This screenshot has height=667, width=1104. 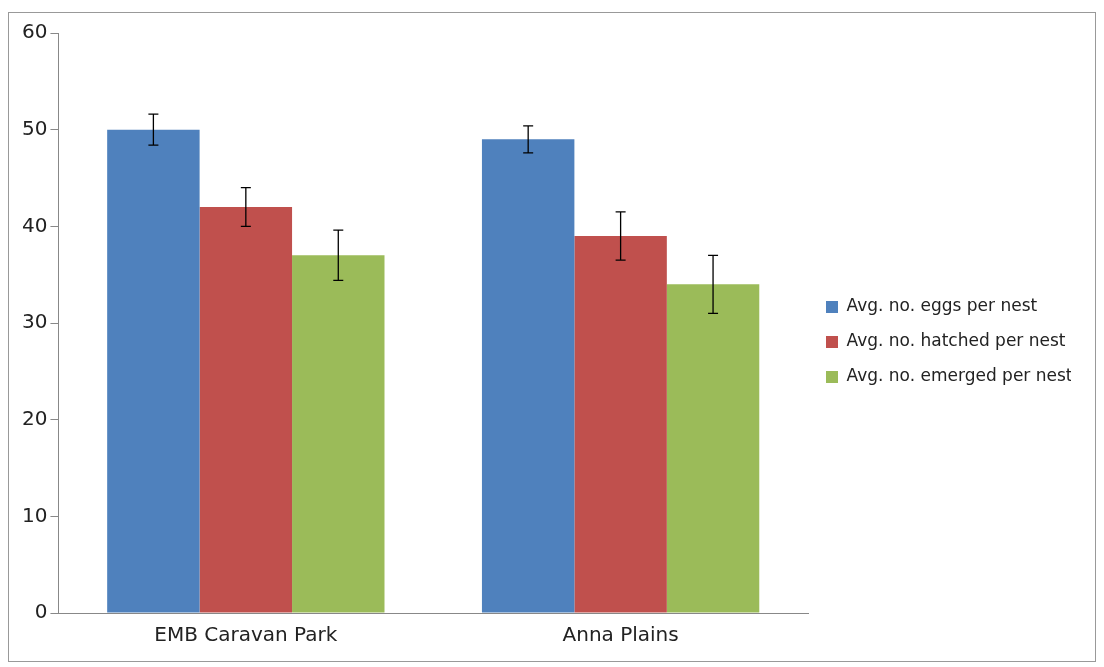 What do you see at coordinates (35, 127) in the screenshot?
I see `y-tick-label: 50` at bounding box center [35, 127].